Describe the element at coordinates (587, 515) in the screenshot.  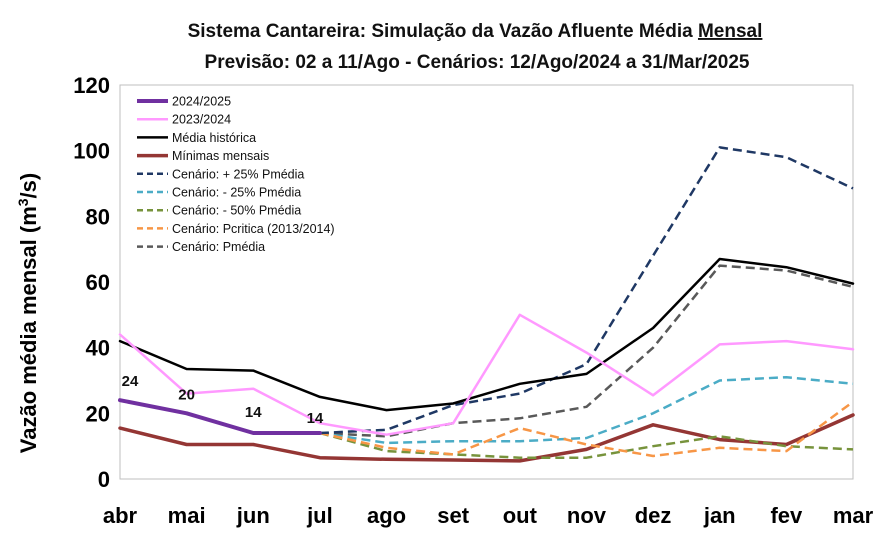
I see `x-tick-label: nov` at that location.